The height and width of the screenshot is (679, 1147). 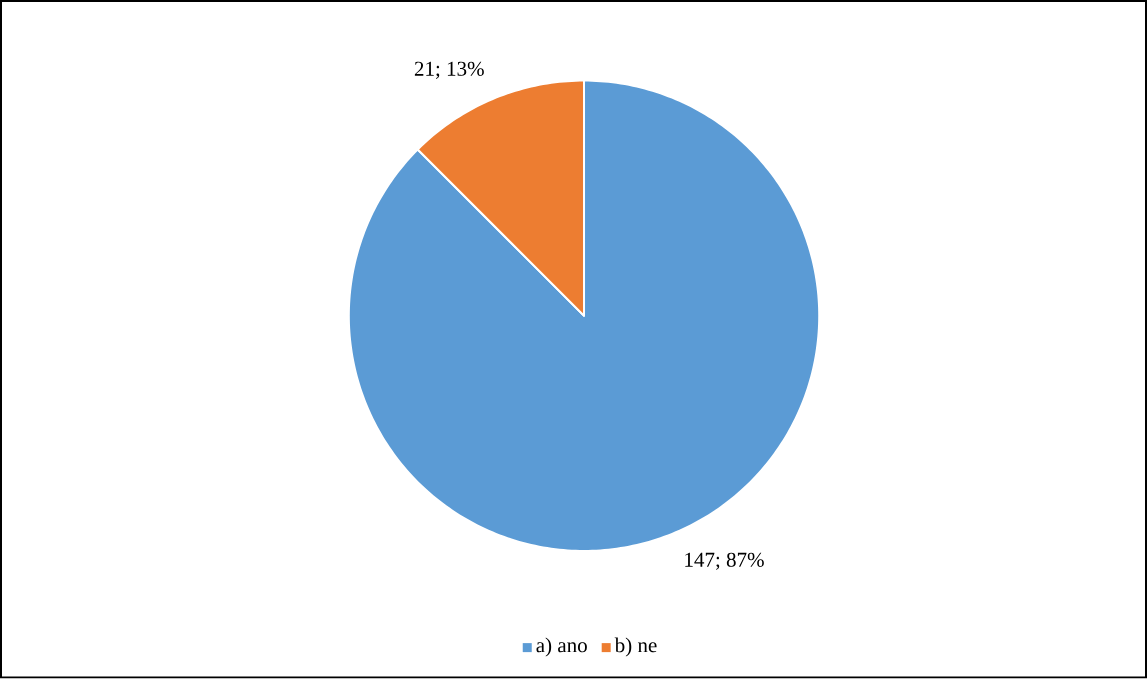 What do you see at coordinates (724, 561) in the screenshot?
I see `data-label: 147; 87%` at bounding box center [724, 561].